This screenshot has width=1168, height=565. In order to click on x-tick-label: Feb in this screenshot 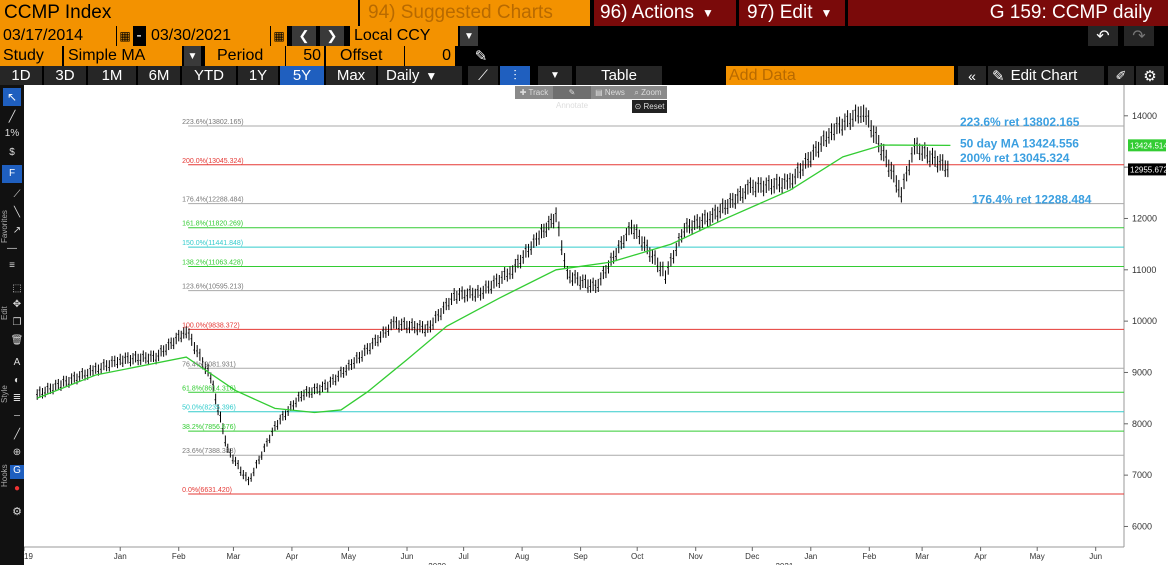, I will do `click(179, 556)`.